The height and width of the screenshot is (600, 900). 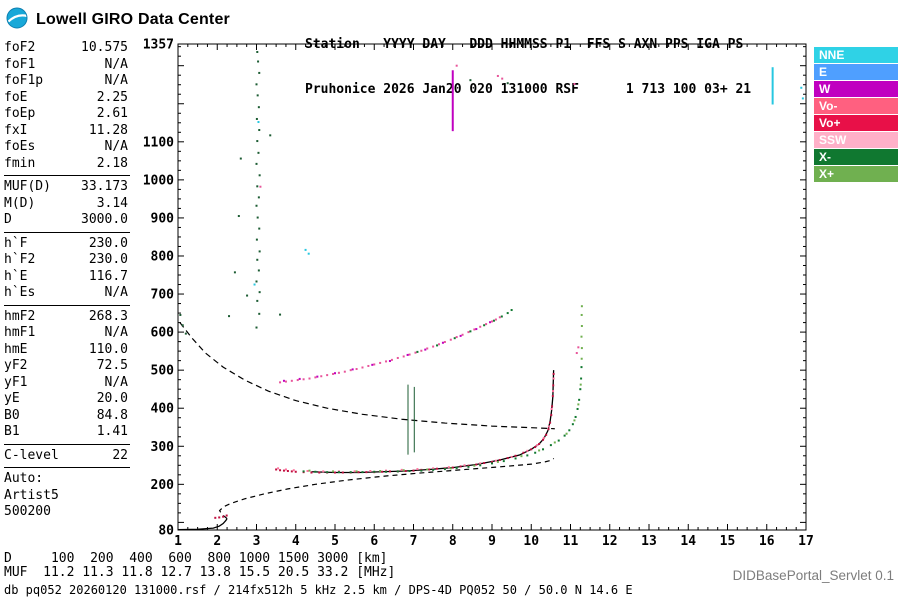 What do you see at coordinates (66, 383) in the screenshot?
I see `parameter-row: yF1 N/A` at bounding box center [66, 383].